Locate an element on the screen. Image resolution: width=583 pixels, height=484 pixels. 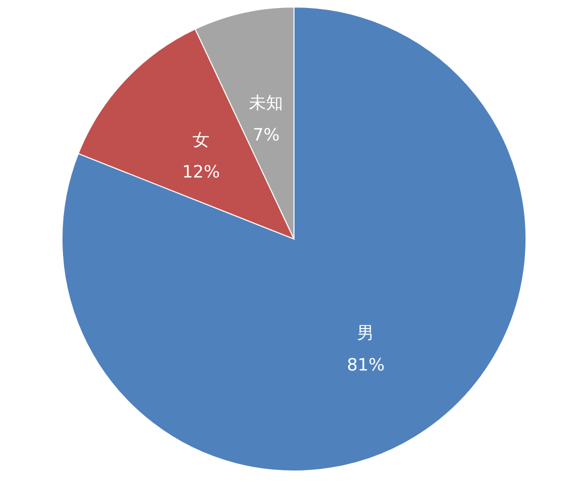
data-label: 7% is located at coordinates (266, 135).